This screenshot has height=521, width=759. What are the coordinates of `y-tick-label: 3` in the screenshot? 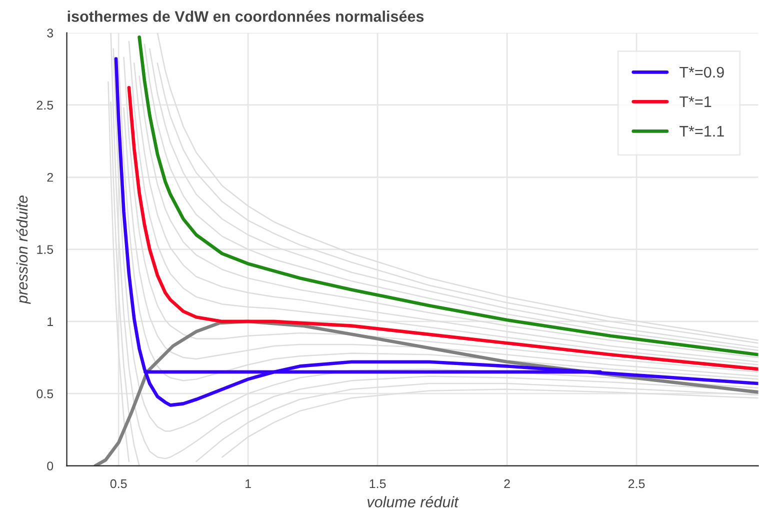 It's located at (50, 33).